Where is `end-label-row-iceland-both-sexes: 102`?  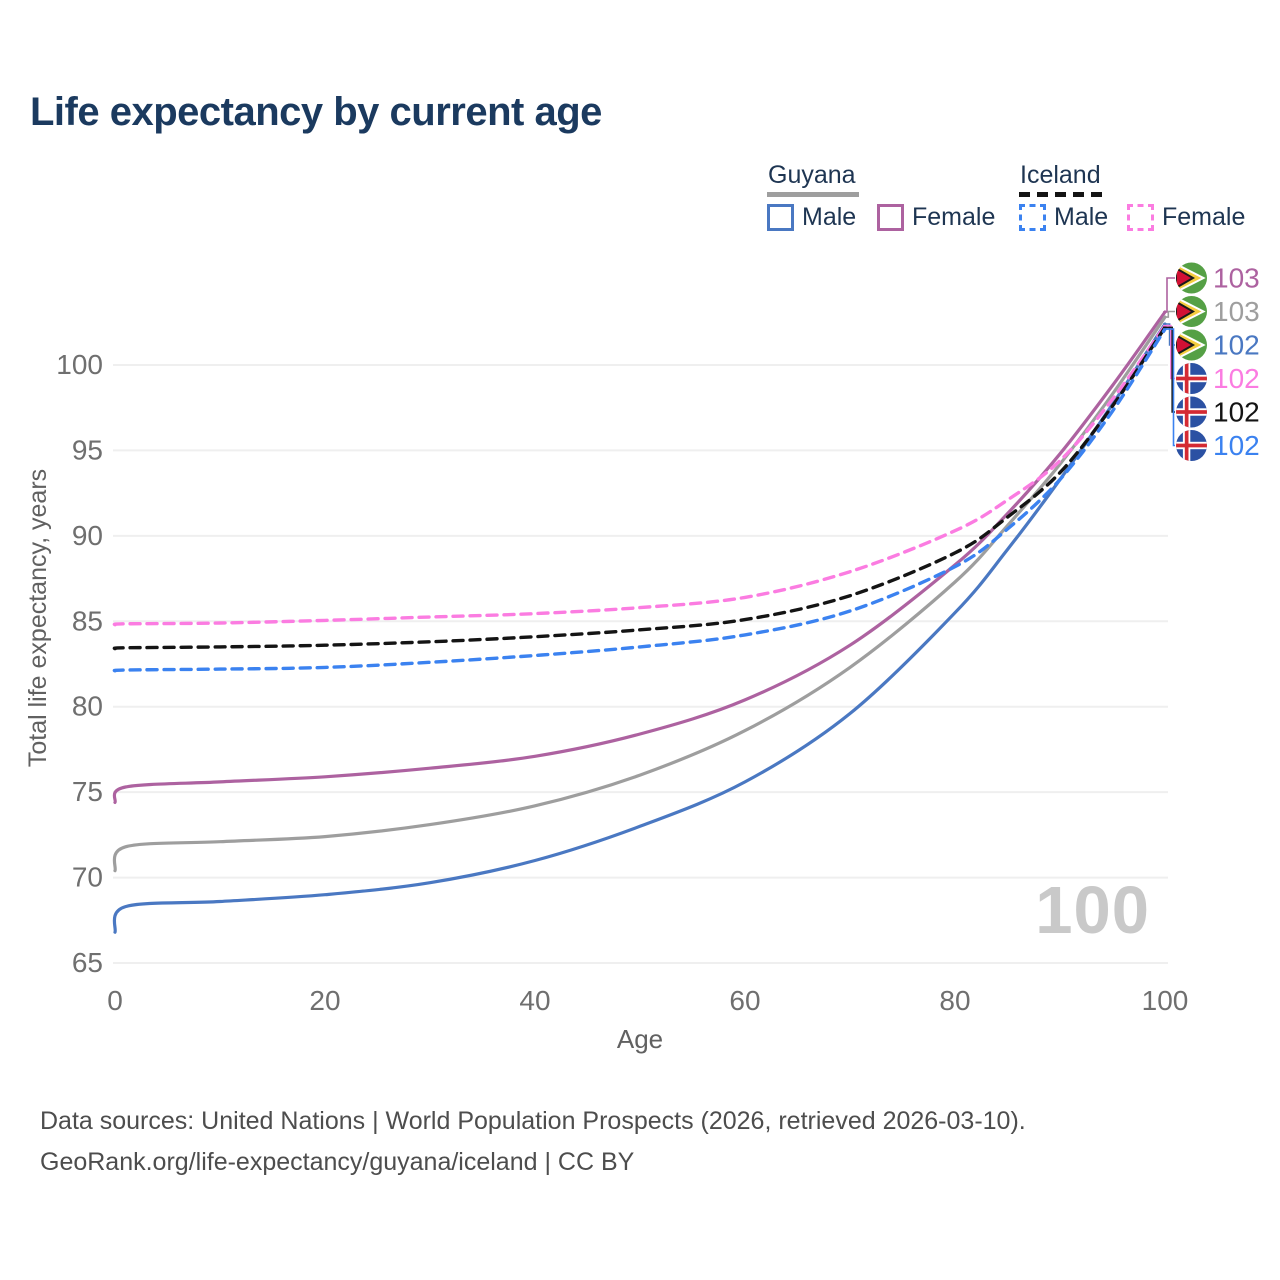 end-label-row-iceland-both-sexes: 102 is located at coordinates (1218, 412).